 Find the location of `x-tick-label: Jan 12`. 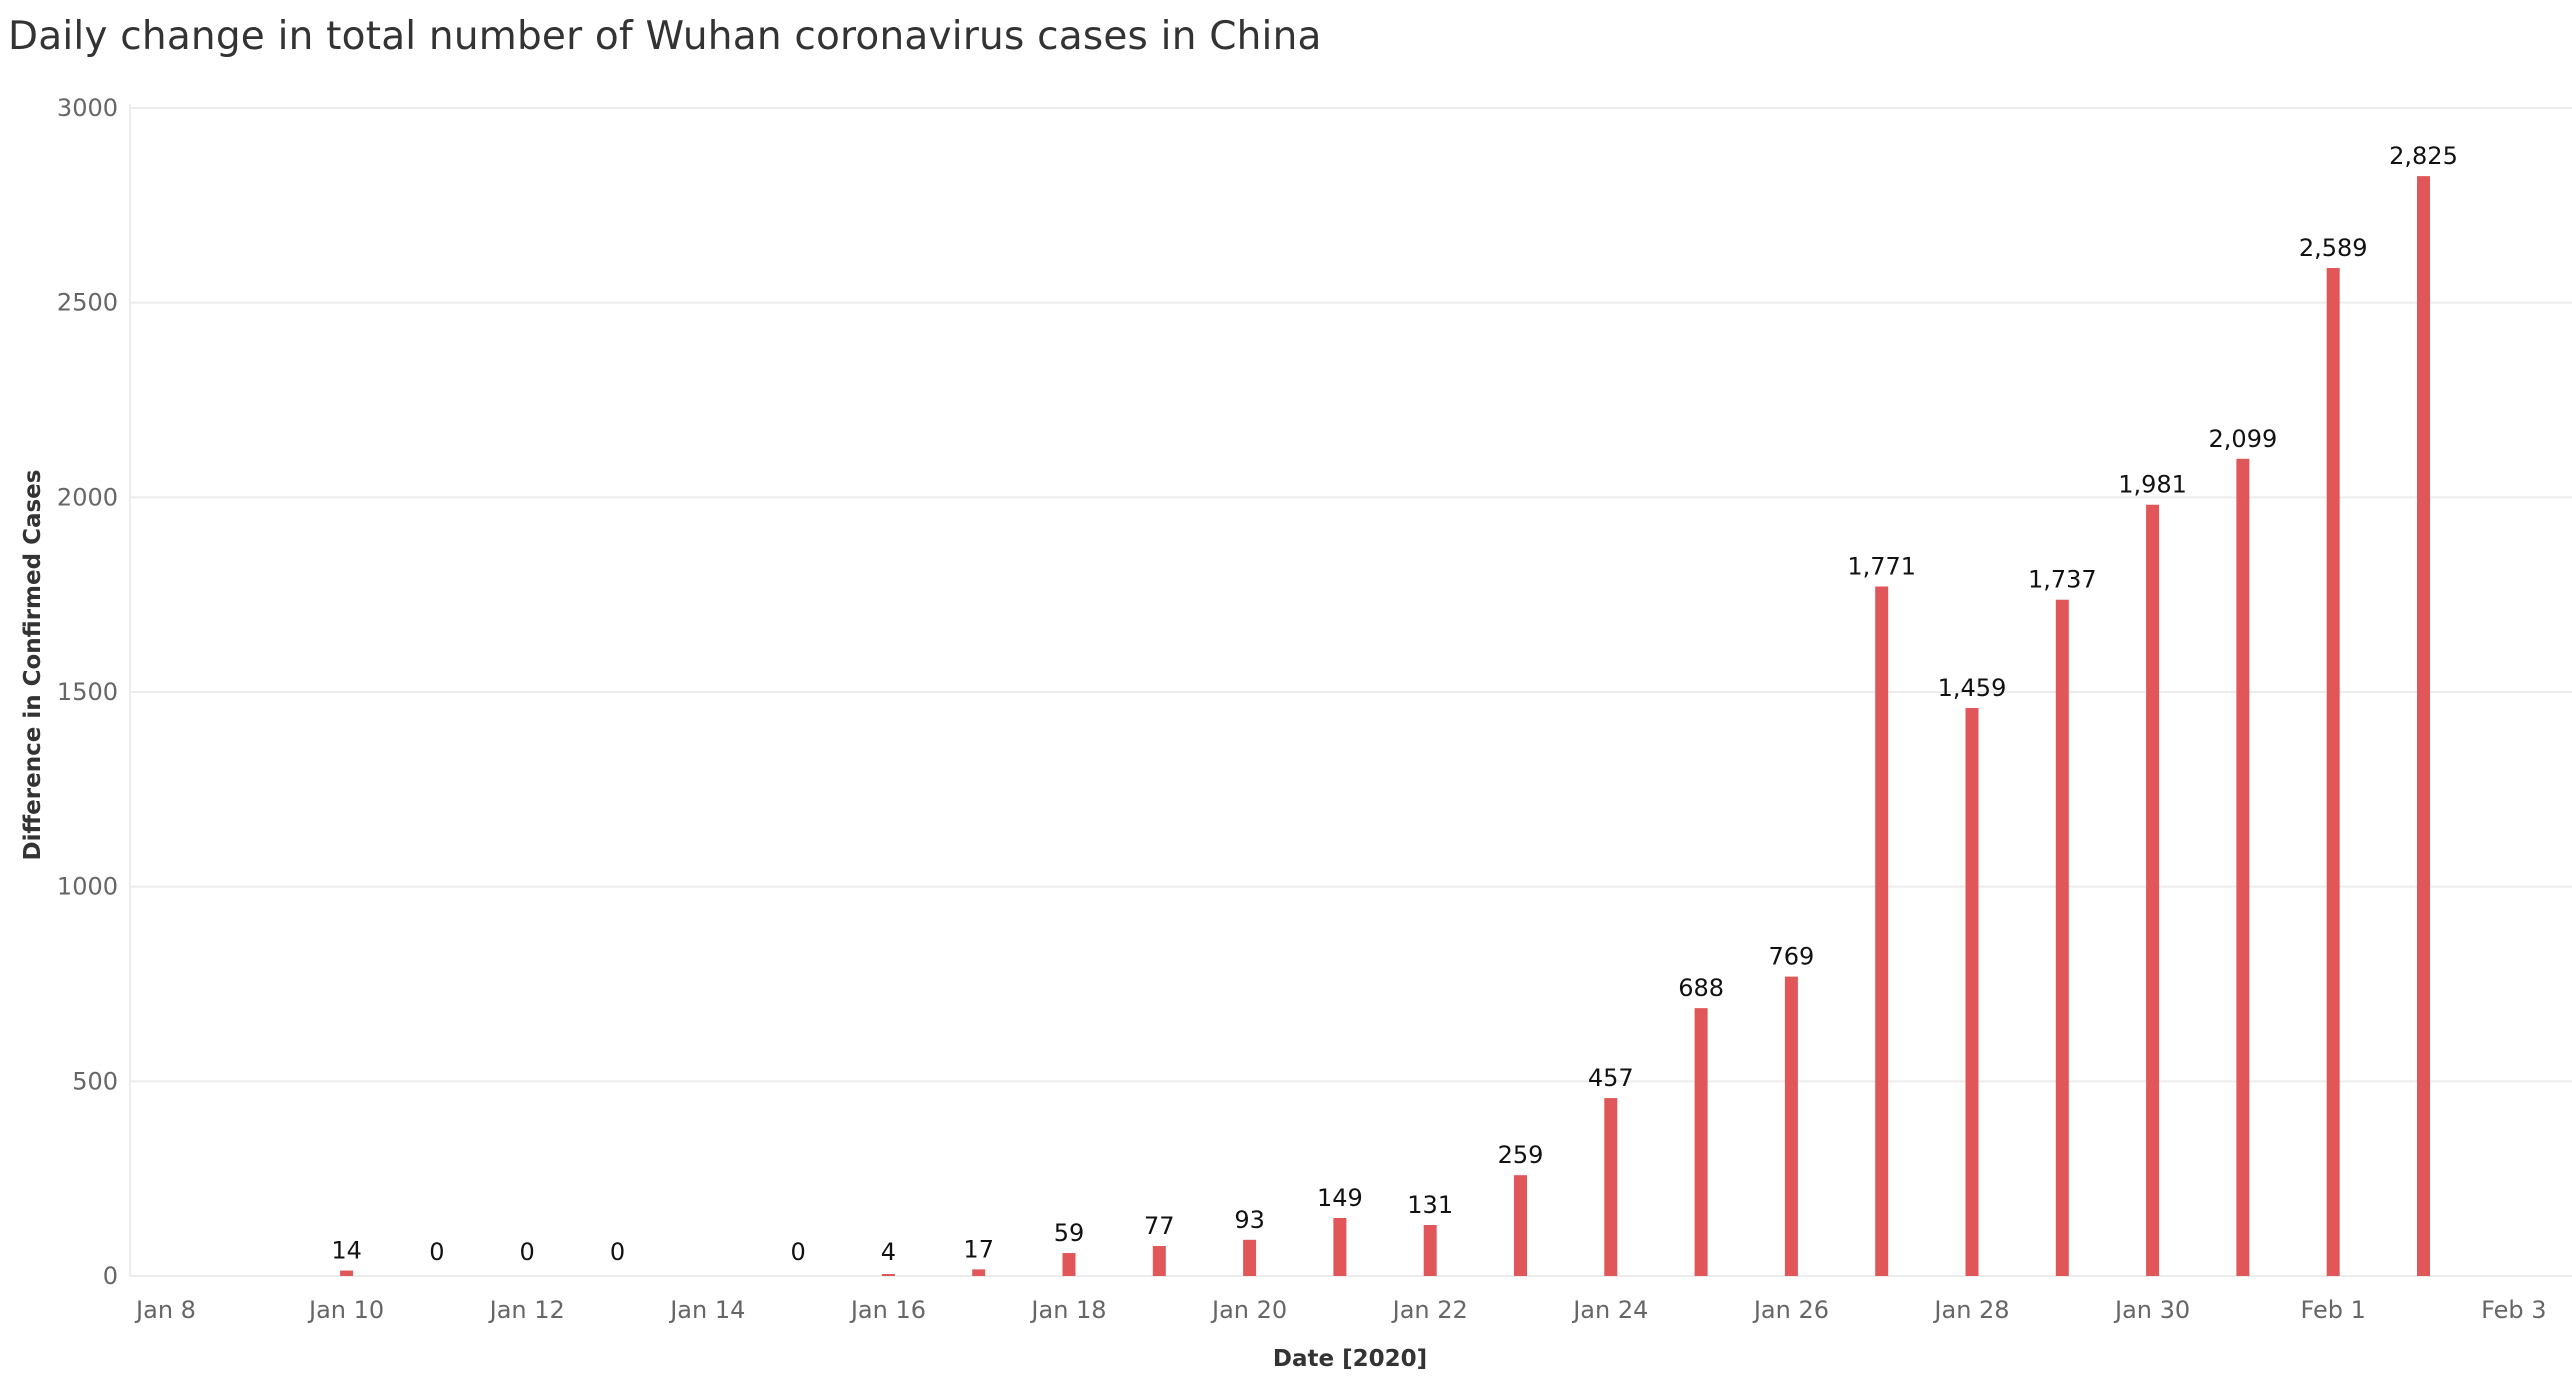

x-tick-label: Jan 12 is located at coordinates (526, 1310).